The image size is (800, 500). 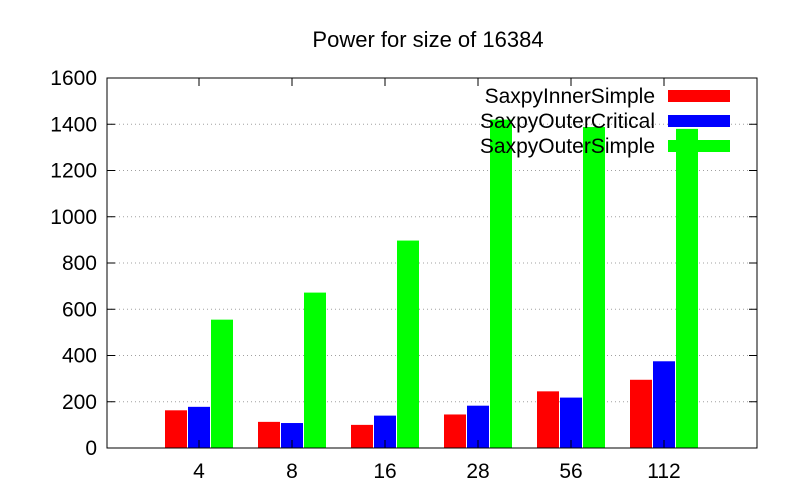 What do you see at coordinates (73, 78) in the screenshot?
I see `y-tick-label-1600: 1600` at bounding box center [73, 78].